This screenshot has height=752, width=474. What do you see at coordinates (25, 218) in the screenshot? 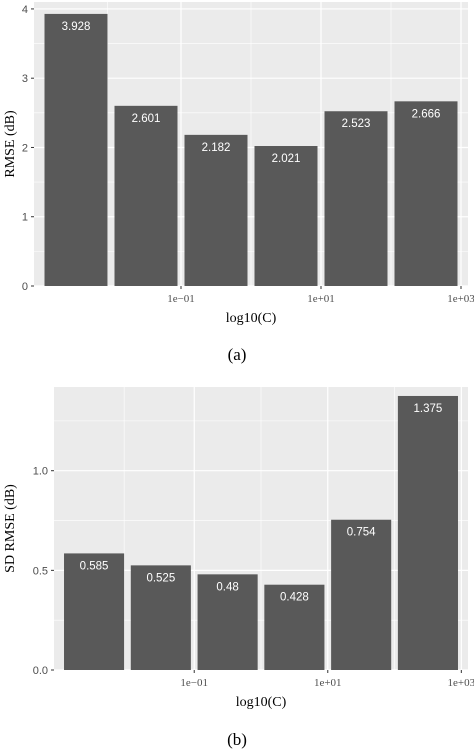
I see `y-tick-label: 1` at bounding box center [25, 218].